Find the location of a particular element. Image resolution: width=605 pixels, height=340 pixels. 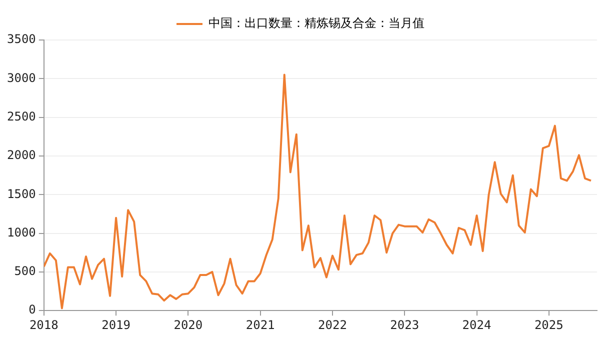

y-tick-label: 1500 is located at coordinates (21, 193).